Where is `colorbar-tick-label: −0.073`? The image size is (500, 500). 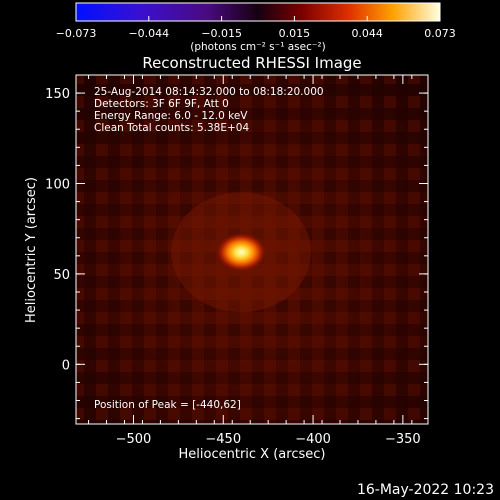
colorbar-tick-label: −0.073 is located at coordinates (76, 33).